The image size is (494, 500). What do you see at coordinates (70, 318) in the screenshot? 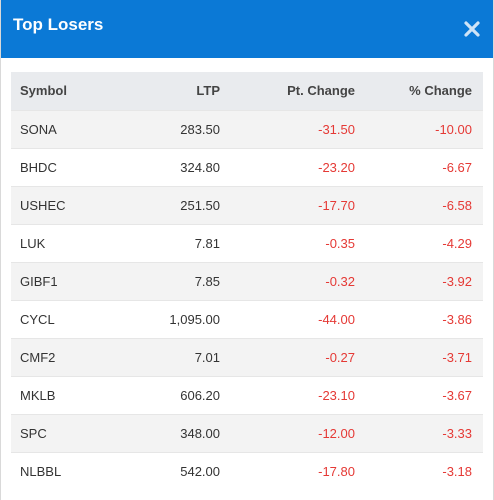
I see `symbol-cell: CYCL` at bounding box center [70, 318].